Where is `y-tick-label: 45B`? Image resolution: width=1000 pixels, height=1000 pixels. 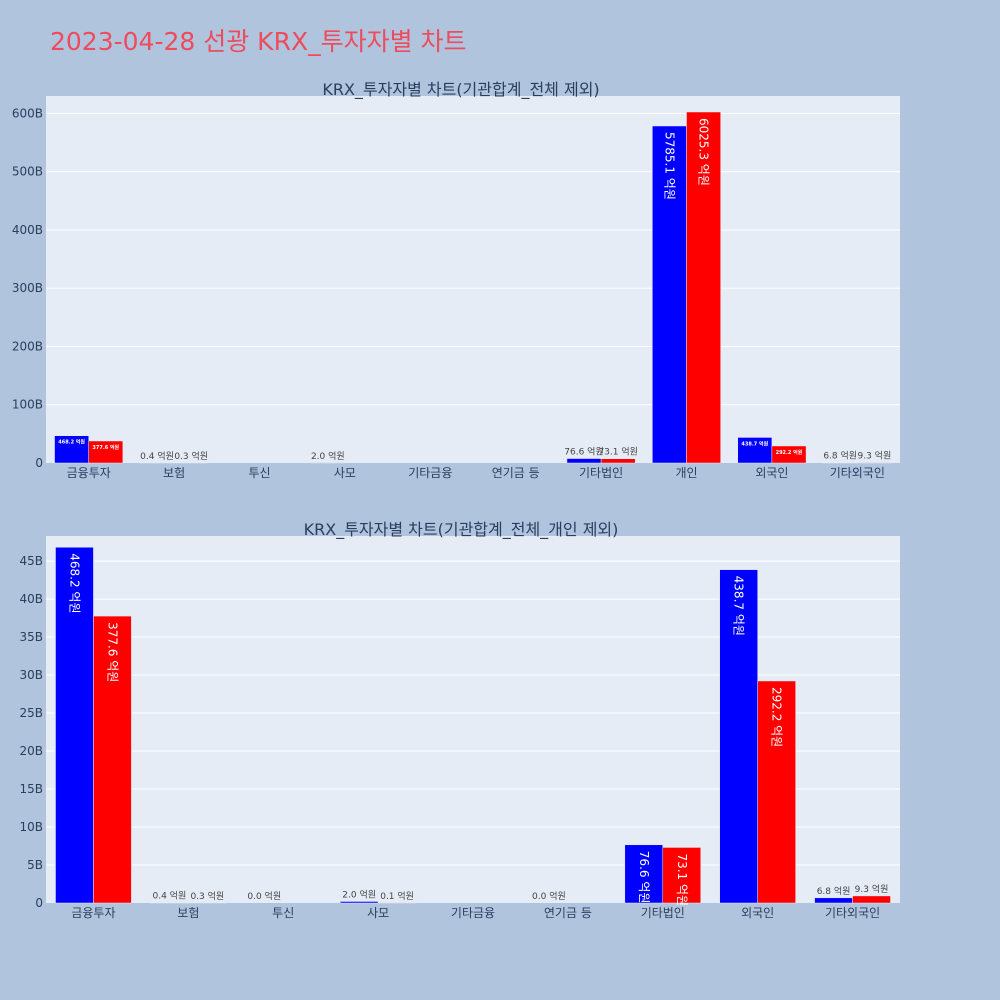 y-tick-label: 45B is located at coordinates (31, 561).